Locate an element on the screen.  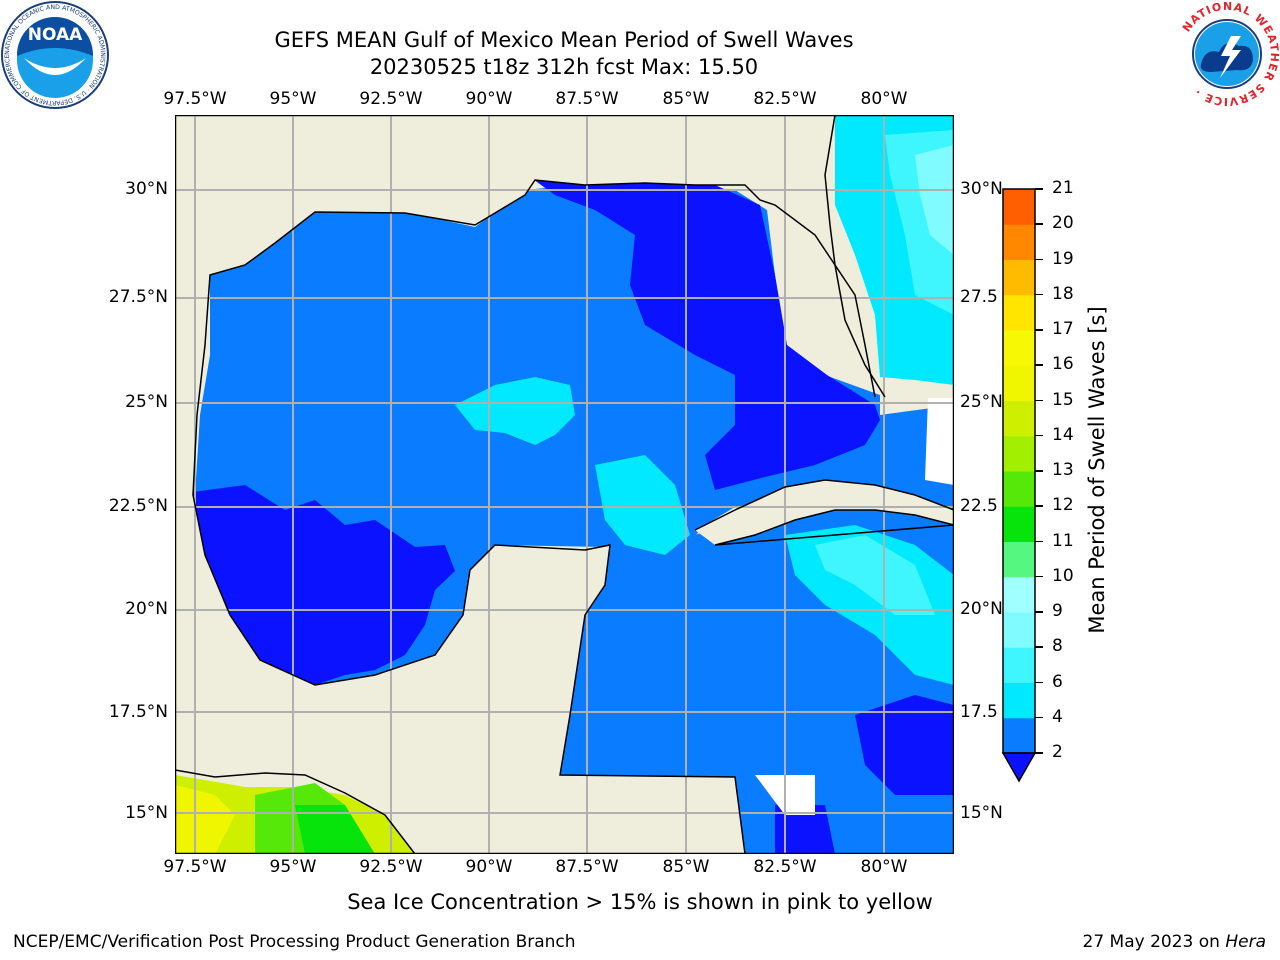
lat-label-right: 27.5 is located at coordinates (979, 297).